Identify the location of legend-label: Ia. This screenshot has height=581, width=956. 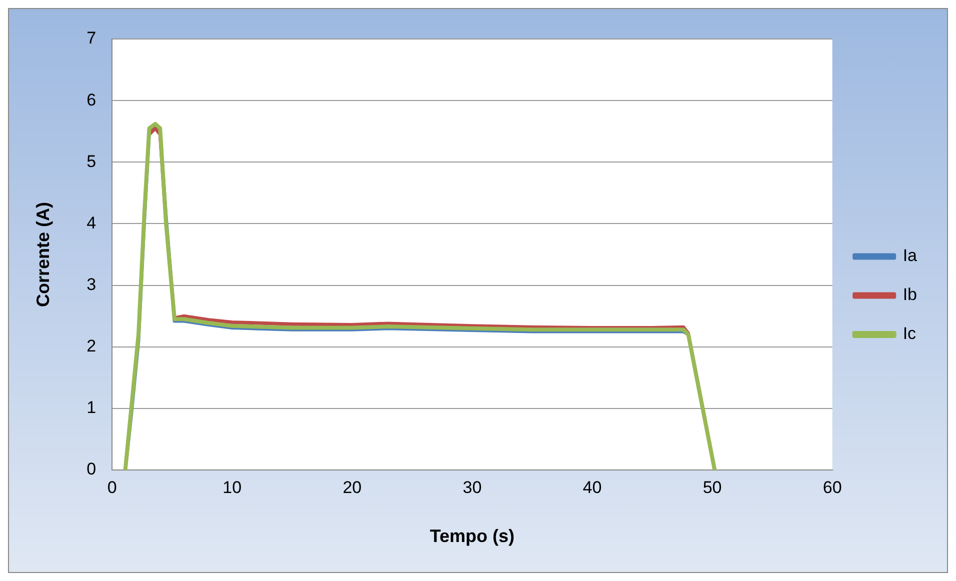
(910, 256).